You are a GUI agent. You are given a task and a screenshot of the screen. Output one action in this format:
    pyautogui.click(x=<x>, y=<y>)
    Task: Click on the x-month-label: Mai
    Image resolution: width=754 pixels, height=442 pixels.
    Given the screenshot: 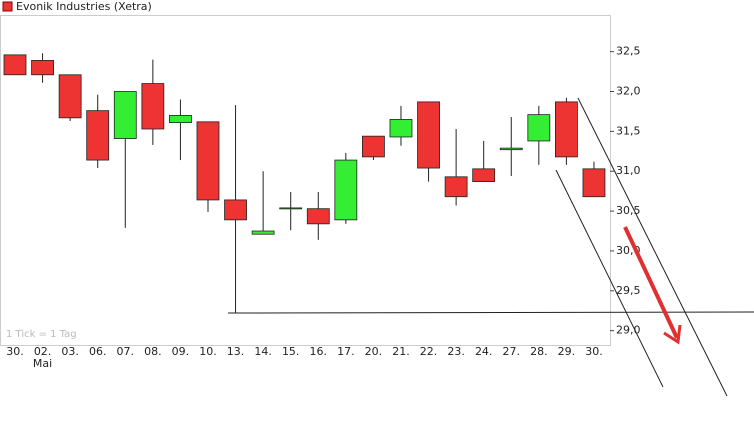 What is the action you would take?
    pyautogui.click(x=42, y=363)
    